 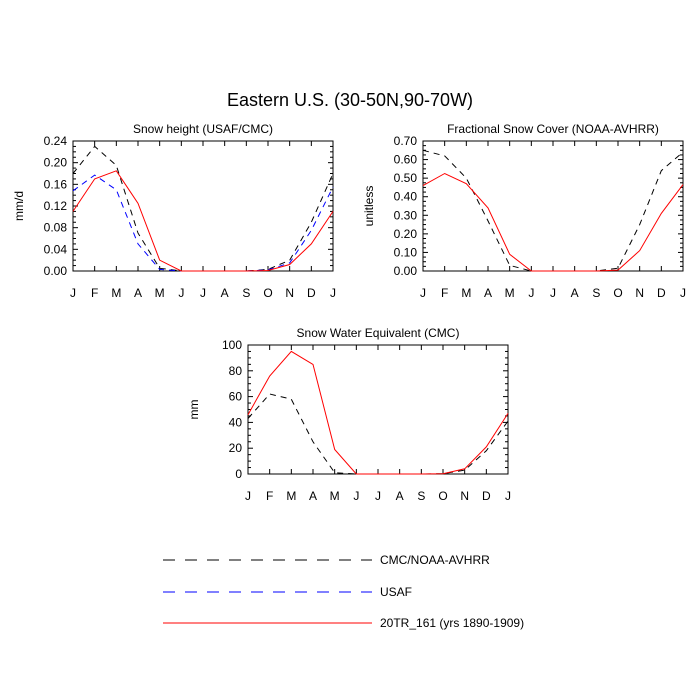 I want to click on legend-label: 20TR_161 (yrs 1890-1909), so click(x=452, y=623).